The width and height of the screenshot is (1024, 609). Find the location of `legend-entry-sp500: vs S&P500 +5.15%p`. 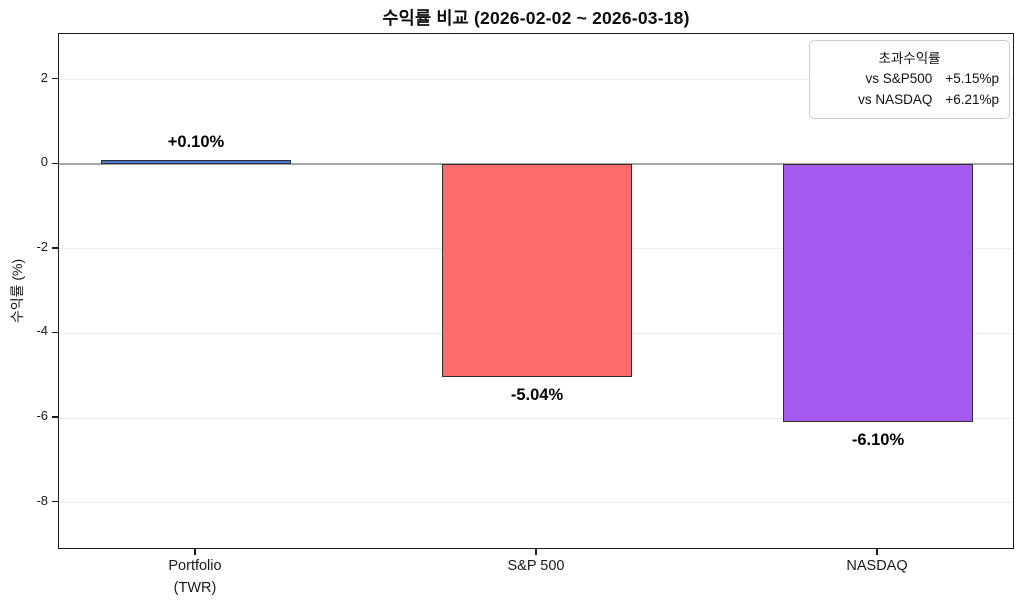

legend-entry-sp500: vs S&P500 +5.15%p is located at coordinates (909, 79).